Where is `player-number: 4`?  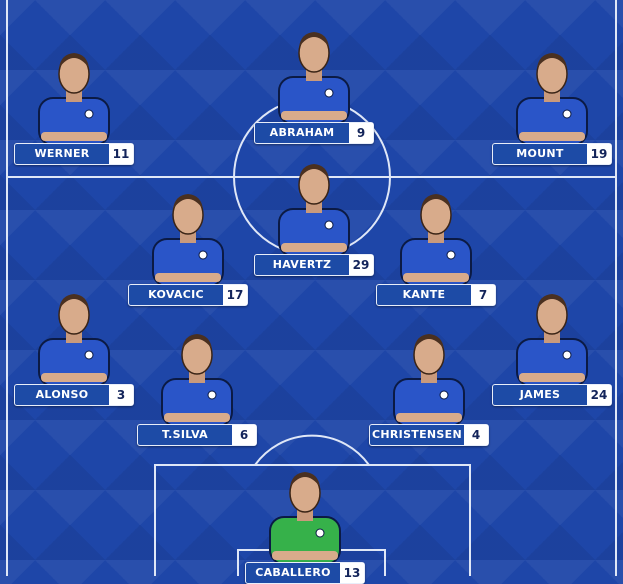
player-number: 4 is located at coordinates (476, 435).